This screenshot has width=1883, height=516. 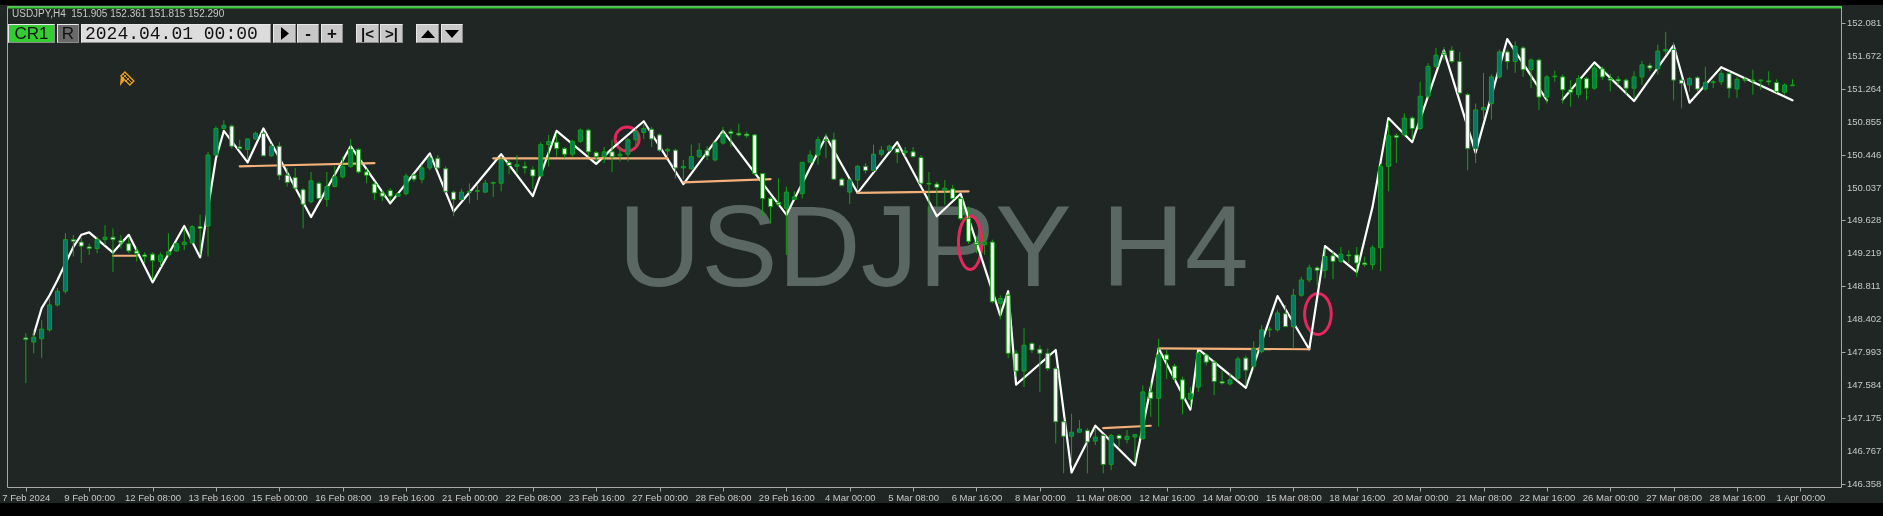 I want to click on x-tick-label: 23 Feb 16:00, so click(x=596, y=497).